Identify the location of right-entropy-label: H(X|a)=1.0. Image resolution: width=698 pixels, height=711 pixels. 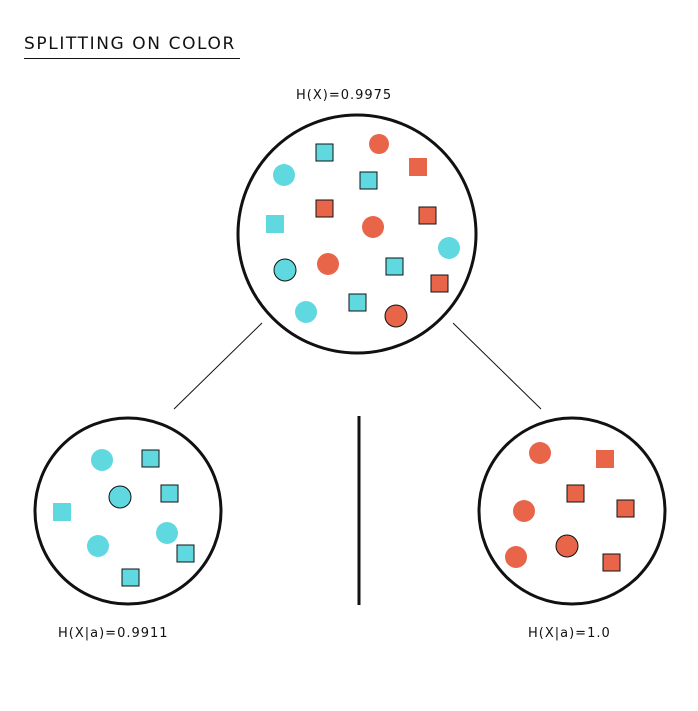
(569, 633).